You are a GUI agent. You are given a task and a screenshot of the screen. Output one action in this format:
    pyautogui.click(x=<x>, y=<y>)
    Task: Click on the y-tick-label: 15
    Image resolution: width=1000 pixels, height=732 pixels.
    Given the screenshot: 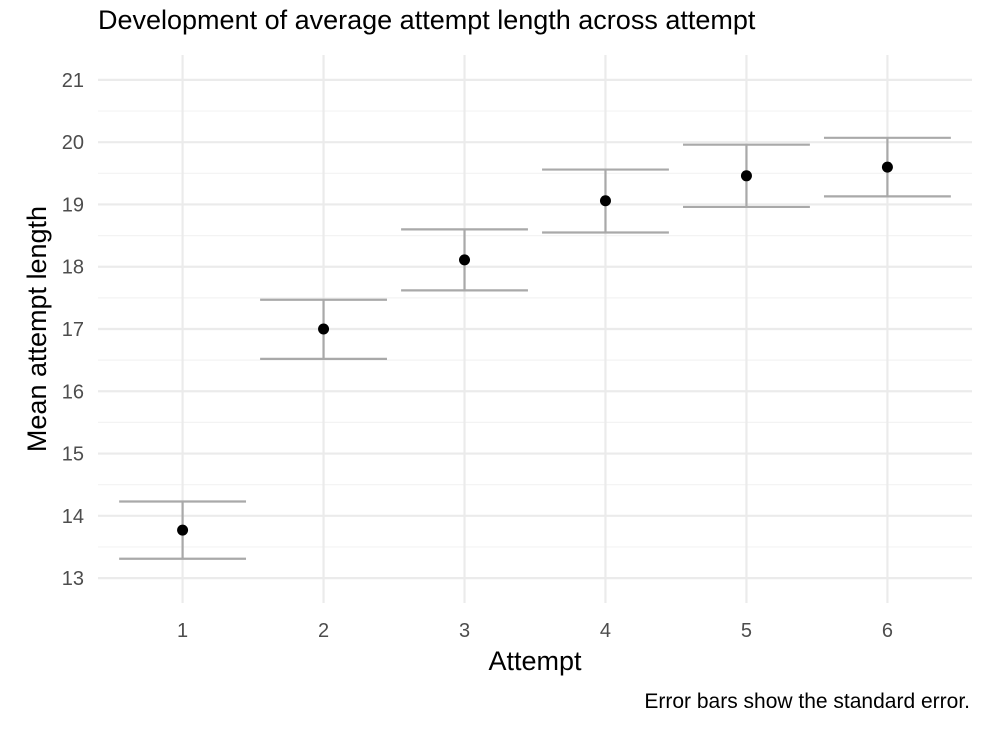 What is the action you would take?
    pyautogui.click(x=73, y=455)
    